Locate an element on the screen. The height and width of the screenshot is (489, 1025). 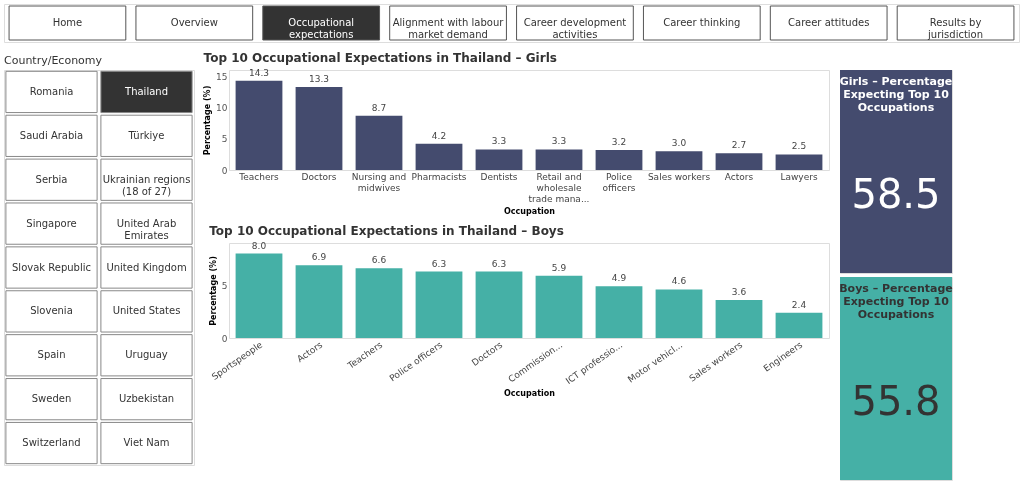
x-tick-label: Actors is located at coordinates (739, 176).